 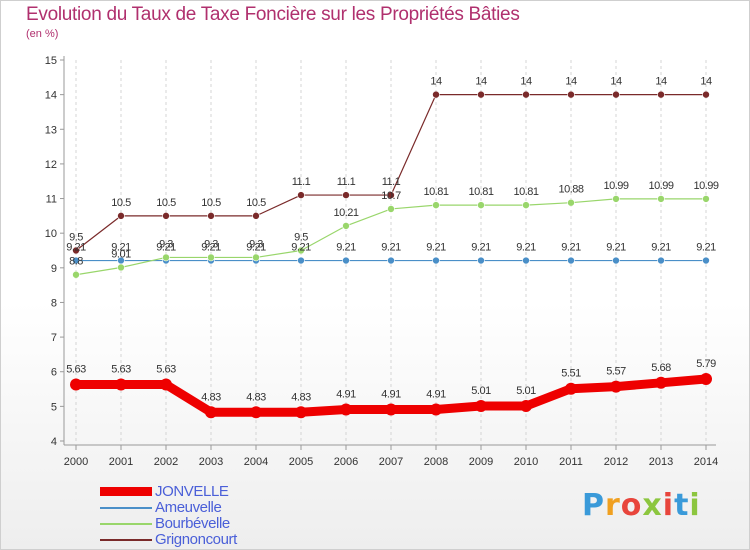 What do you see at coordinates (481, 462) in the screenshot?
I see `x-tick-label-2009: 2009` at bounding box center [481, 462].